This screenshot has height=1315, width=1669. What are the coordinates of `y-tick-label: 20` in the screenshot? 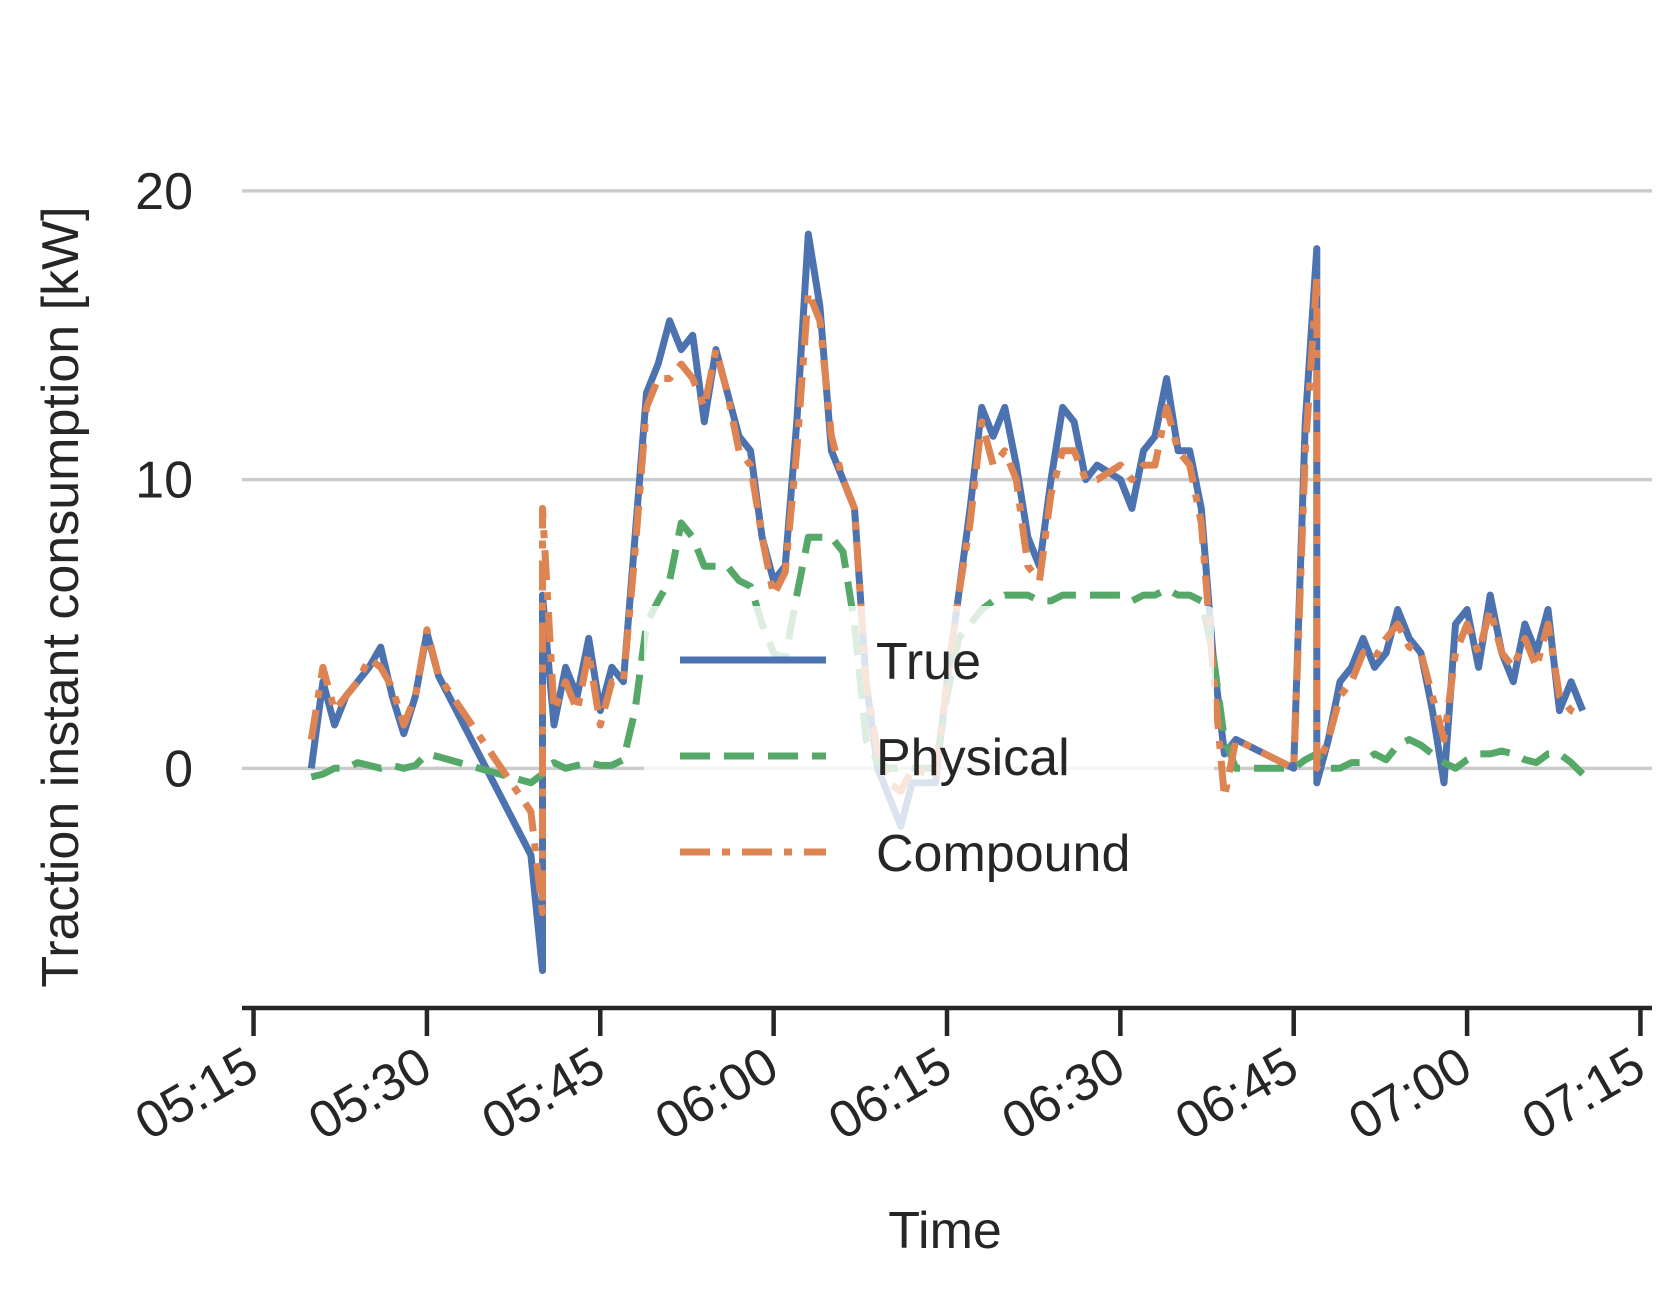 It's located at (164, 192).